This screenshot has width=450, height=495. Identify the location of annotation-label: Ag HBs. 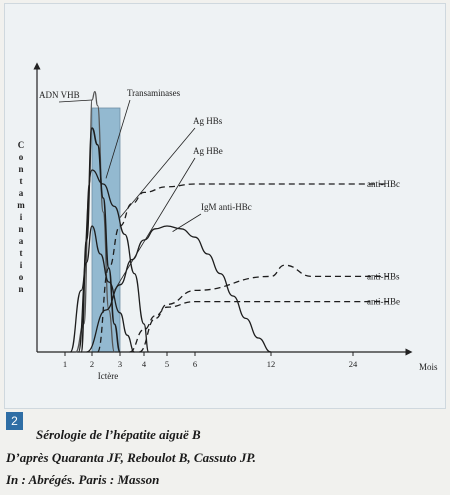
(208, 121).